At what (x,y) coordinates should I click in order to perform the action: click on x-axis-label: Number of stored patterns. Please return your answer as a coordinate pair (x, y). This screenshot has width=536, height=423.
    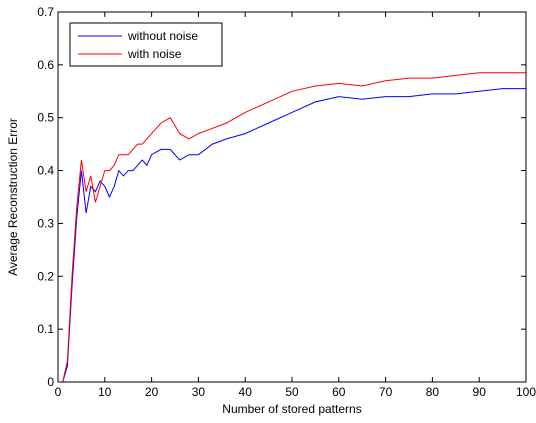
    Looking at the image, I should click on (291, 409).